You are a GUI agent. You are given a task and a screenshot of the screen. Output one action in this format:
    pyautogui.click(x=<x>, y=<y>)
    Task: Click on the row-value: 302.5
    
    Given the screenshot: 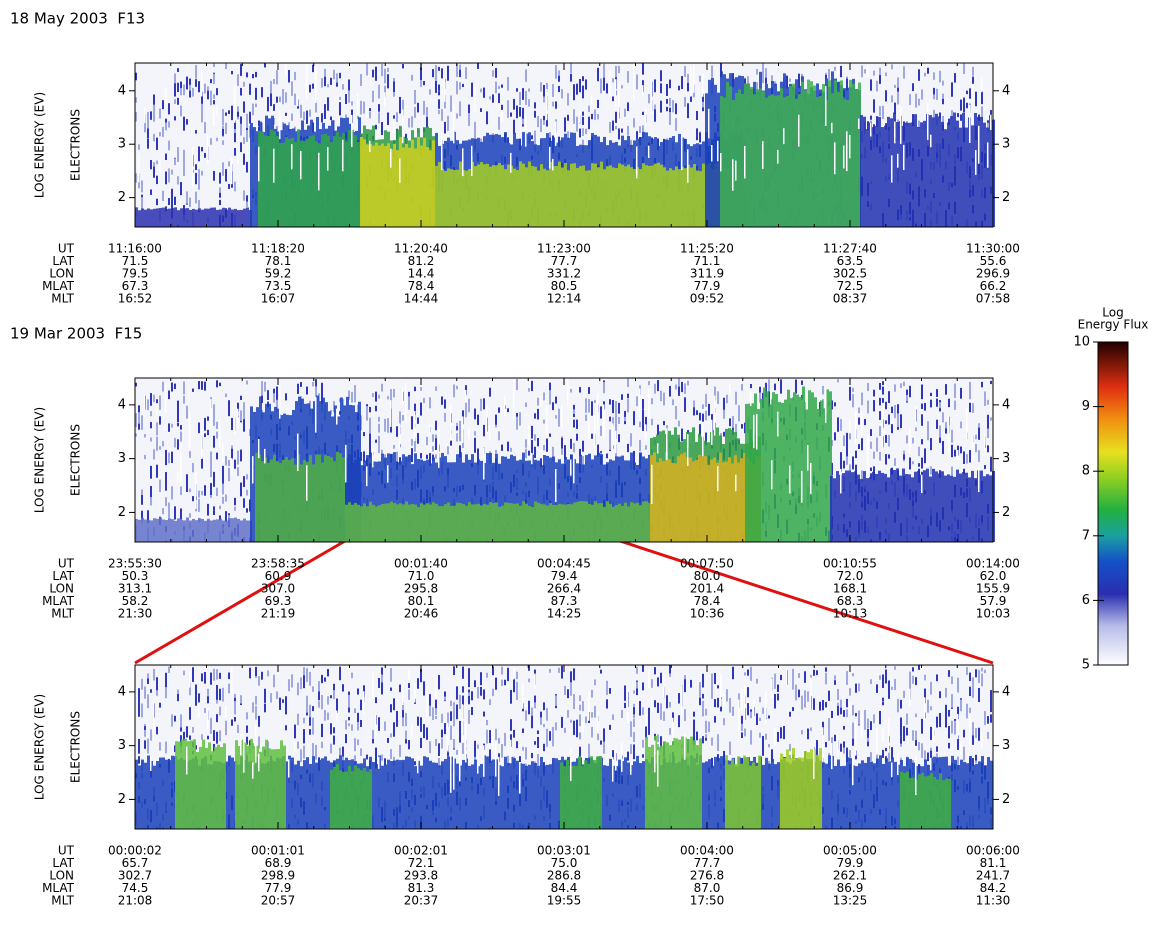 What is the action you would take?
    pyautogui.click(x=850, y=274)
    